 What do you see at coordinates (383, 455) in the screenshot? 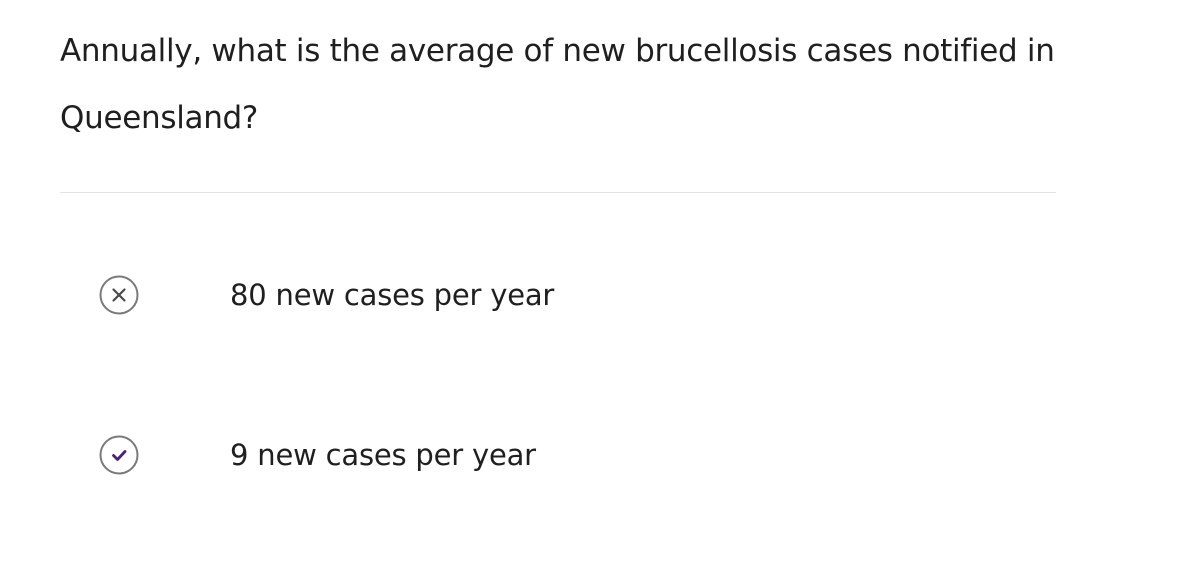
I see `answer-option-label: 9 new cases per year` at bounding box center [383, 455].